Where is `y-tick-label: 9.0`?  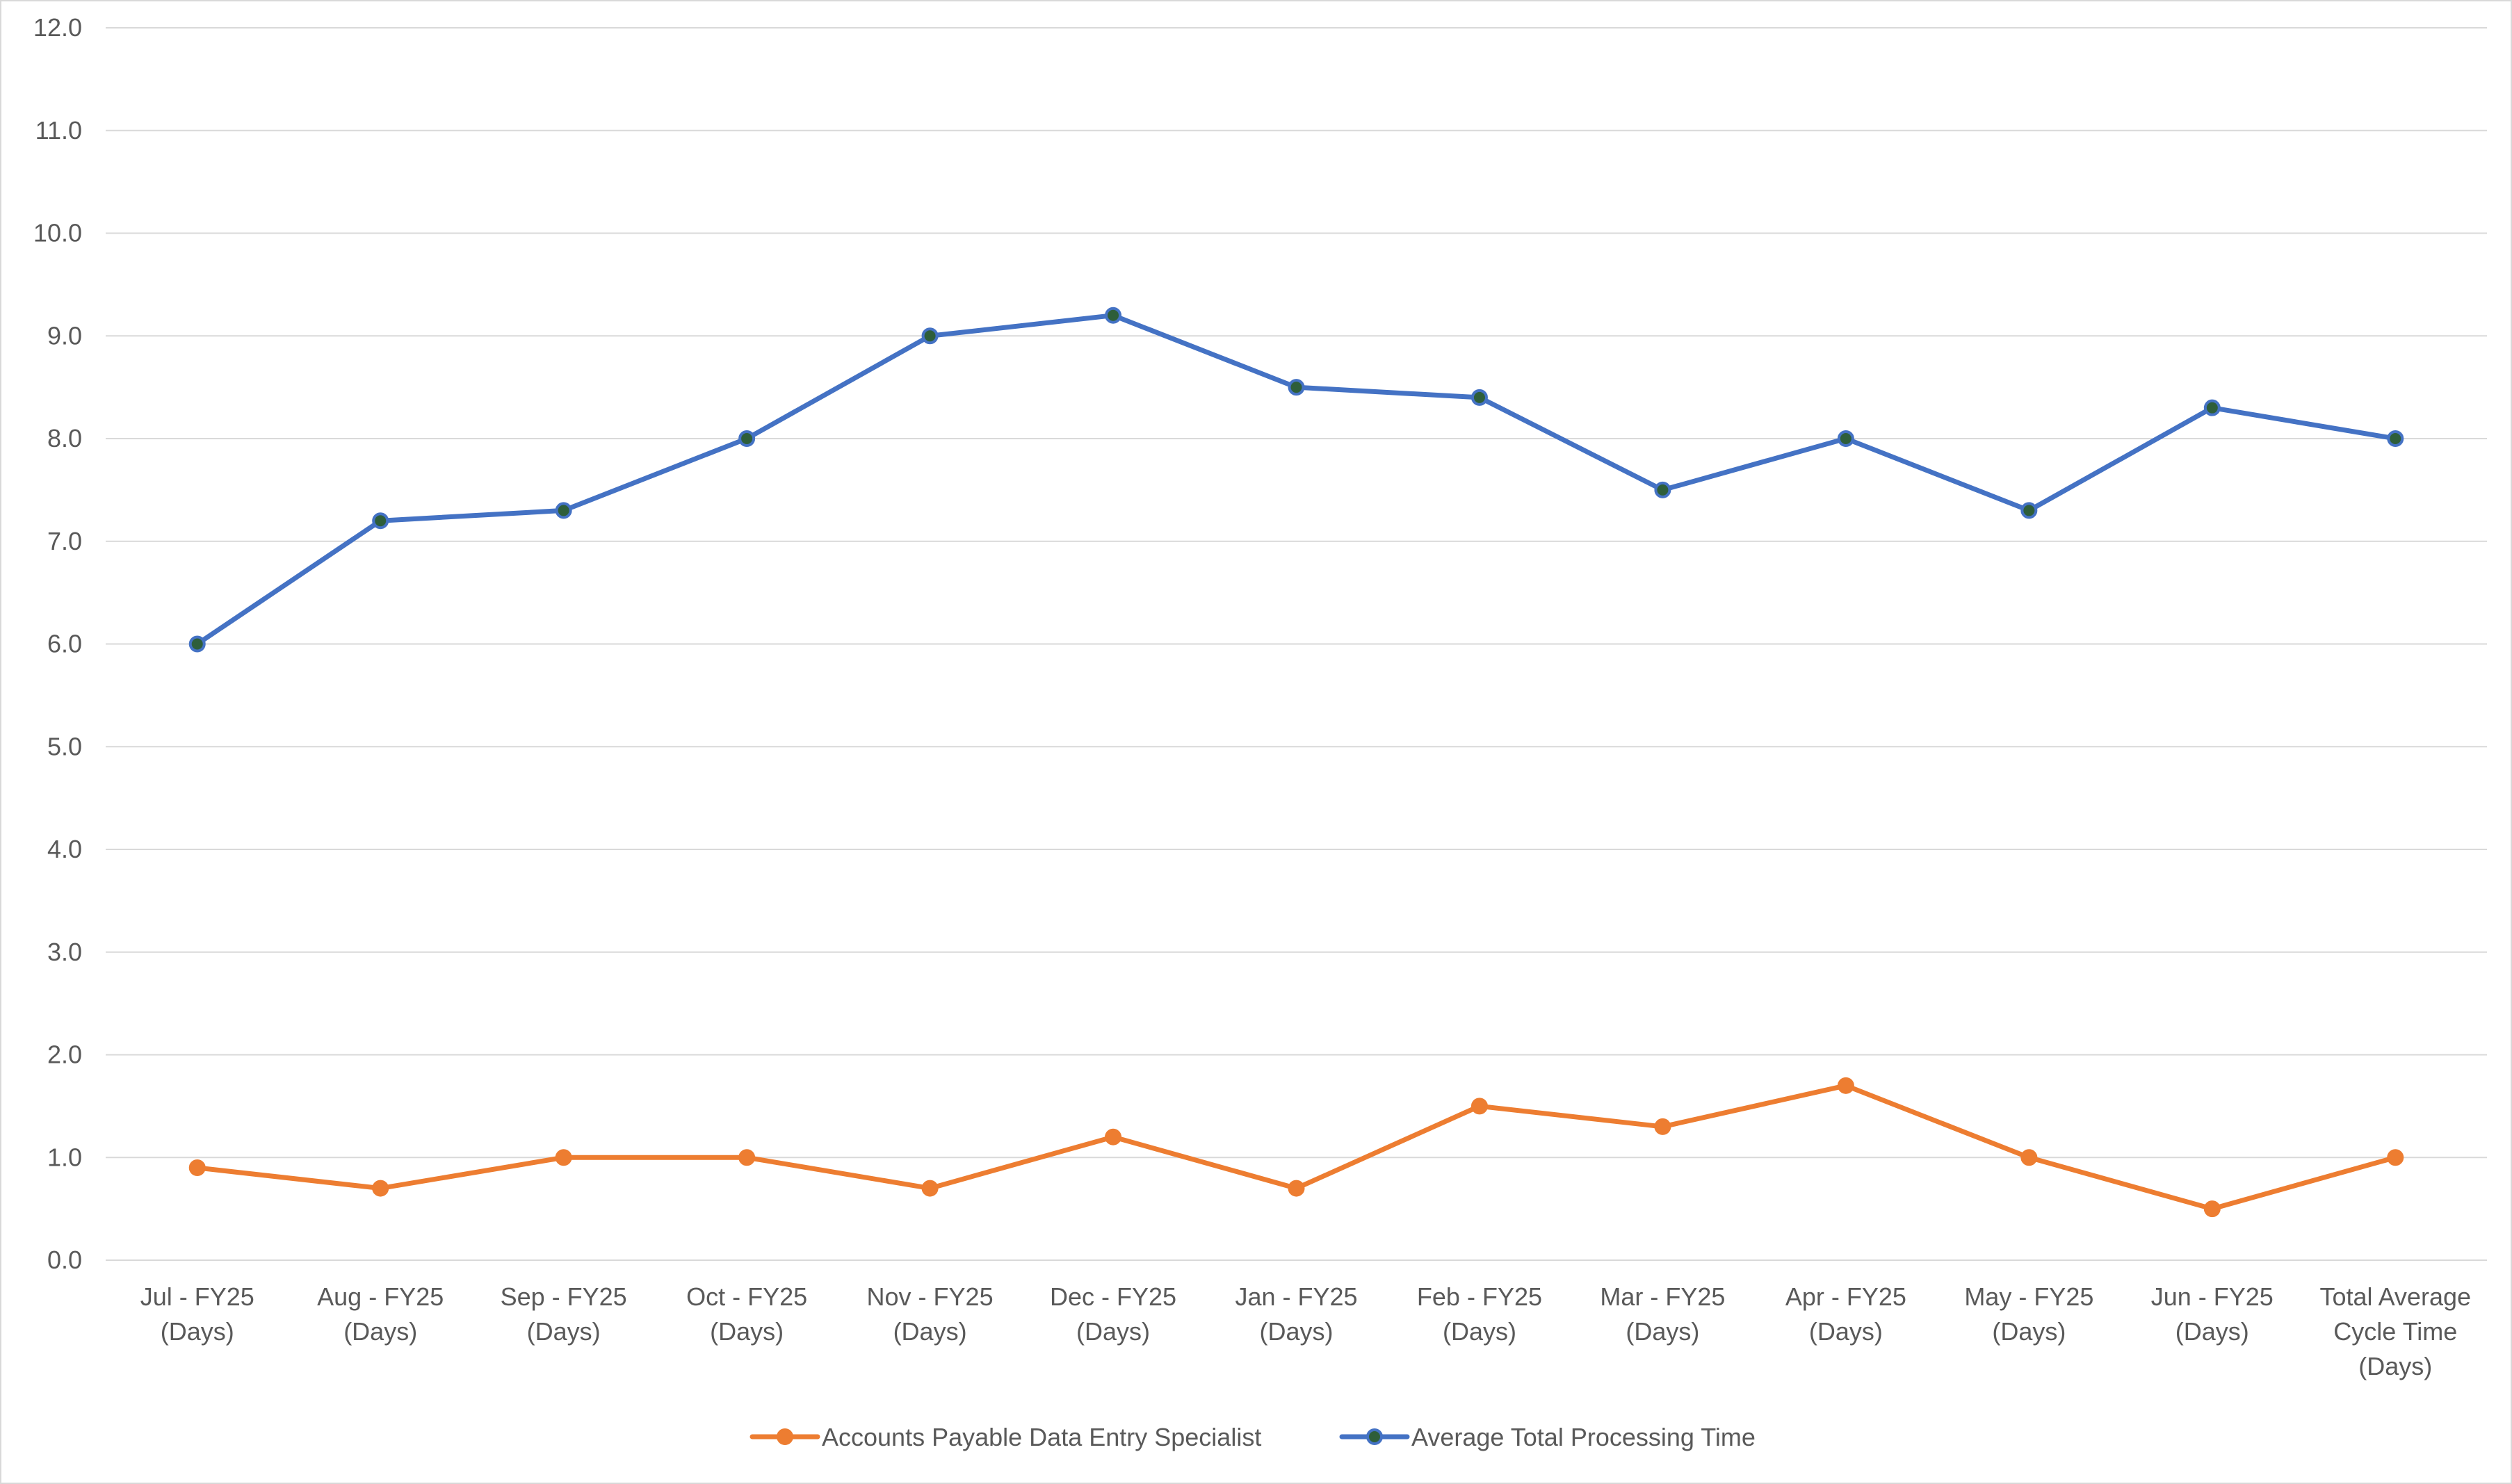
y-tick-label: 9.0 is located at coordinates (64, 335).